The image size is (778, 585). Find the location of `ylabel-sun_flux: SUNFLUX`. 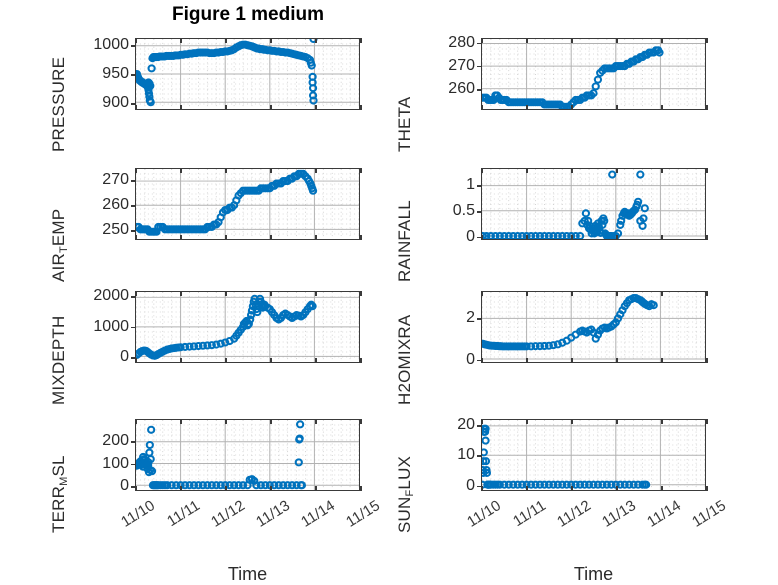

ylabel-sun_flux: SUNFLUX is located at coordinates (405, 494).